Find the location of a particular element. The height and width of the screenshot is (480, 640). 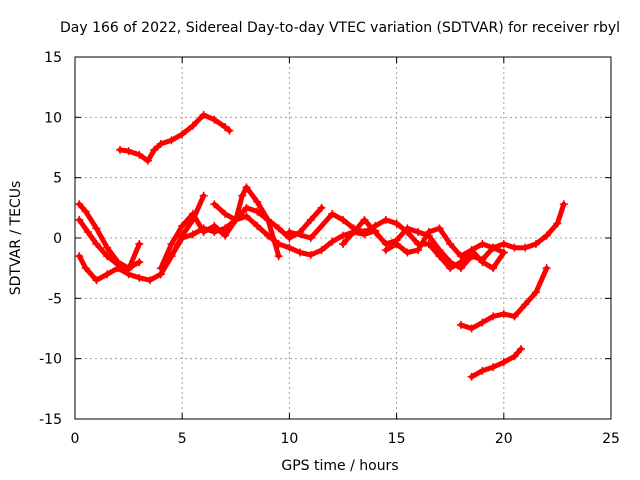

y-tick-label: 10 is located at coordinates (53, 118).